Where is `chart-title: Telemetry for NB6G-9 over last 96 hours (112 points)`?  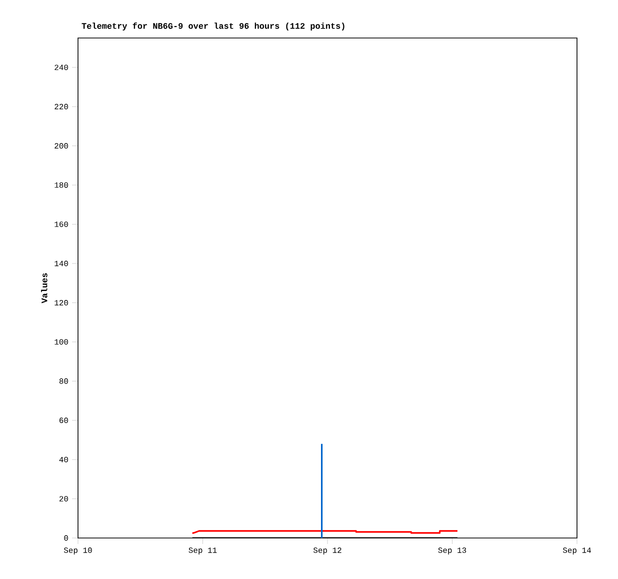
chart-title: Telemetry for NB6G-9 over last 96 hours (112 points) is located at coordinates (213, 26).